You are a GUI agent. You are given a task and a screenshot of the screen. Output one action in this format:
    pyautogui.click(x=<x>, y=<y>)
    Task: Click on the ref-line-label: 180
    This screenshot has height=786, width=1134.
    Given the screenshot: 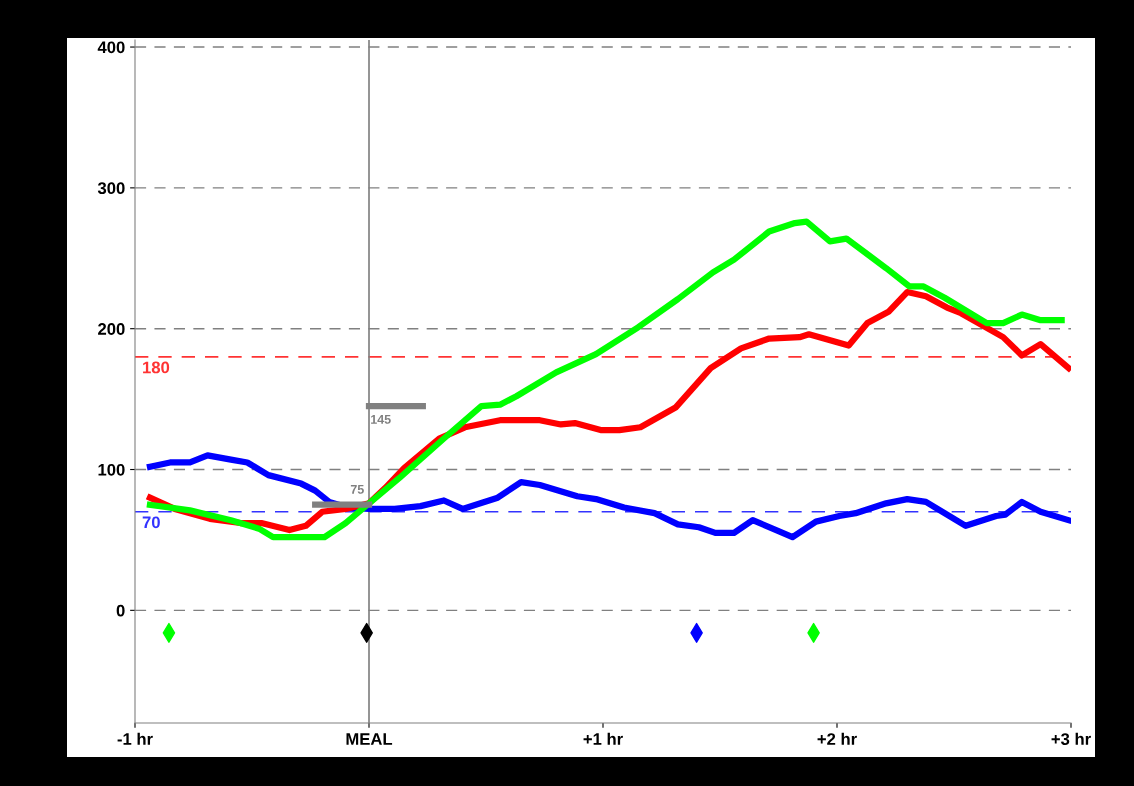 What is the action you would take?
    pyautogui.click(x=156, y=367)
    